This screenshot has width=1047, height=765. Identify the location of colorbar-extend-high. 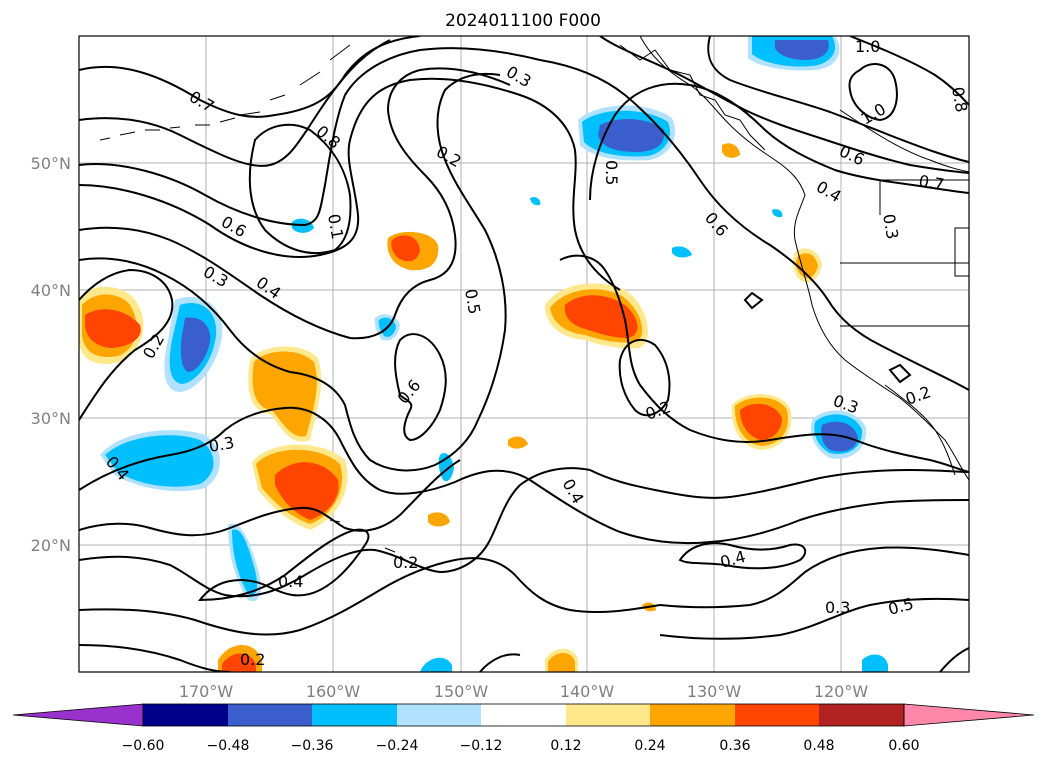
(969, 715).